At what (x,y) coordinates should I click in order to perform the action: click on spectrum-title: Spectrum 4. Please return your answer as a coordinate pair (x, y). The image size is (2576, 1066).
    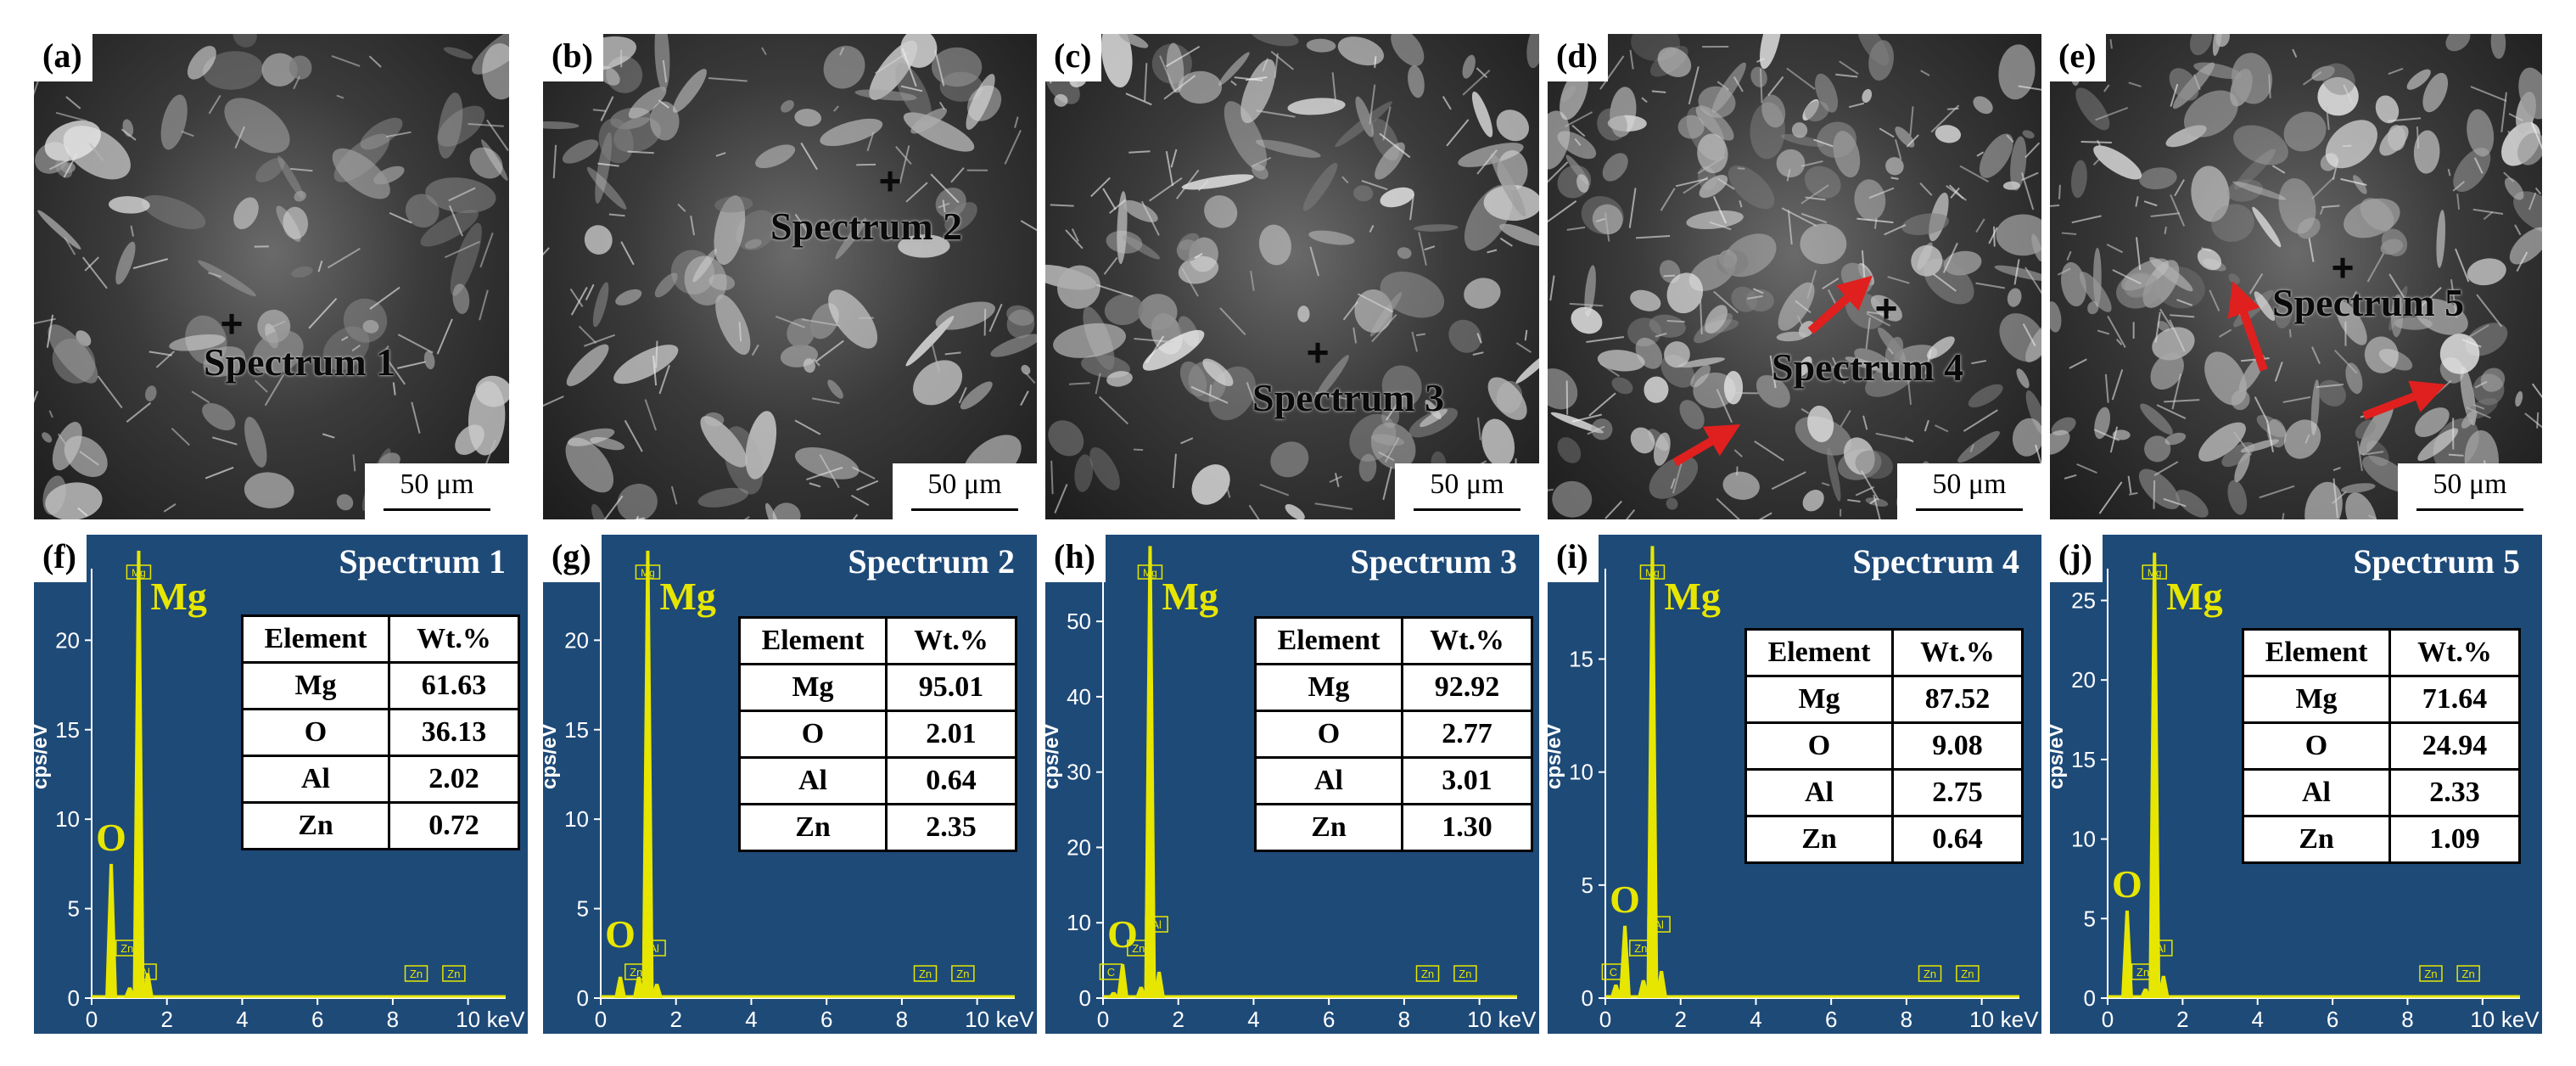
    Looking at the image, I should click on (1935, 561).